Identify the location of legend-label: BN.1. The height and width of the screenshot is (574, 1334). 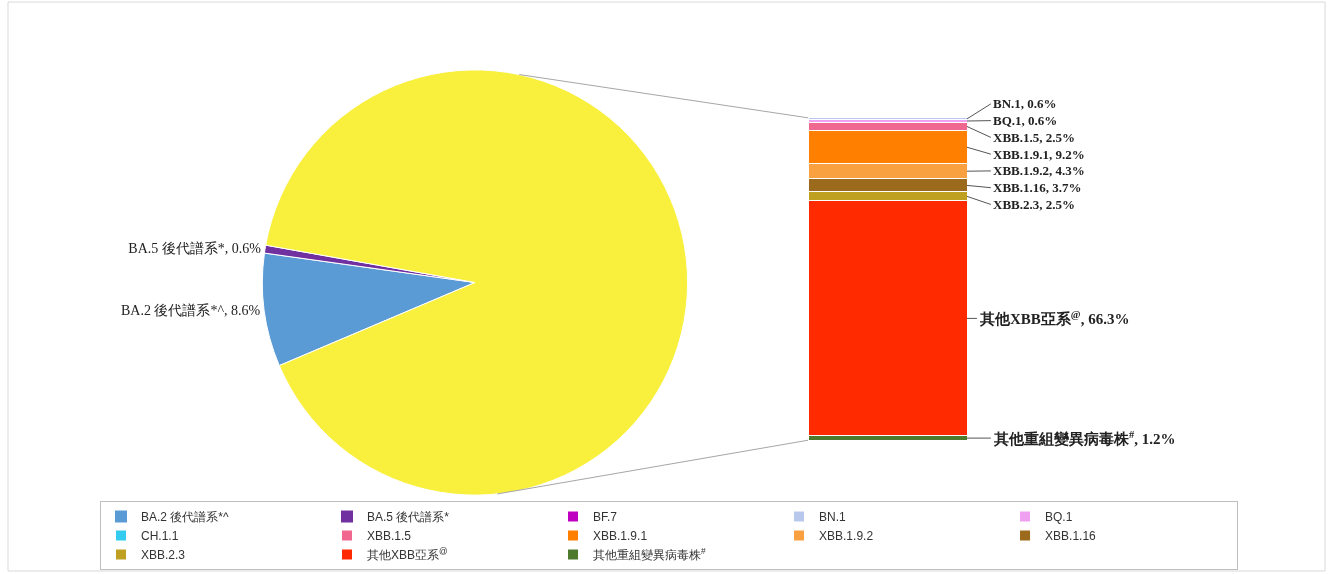
(833, 517).